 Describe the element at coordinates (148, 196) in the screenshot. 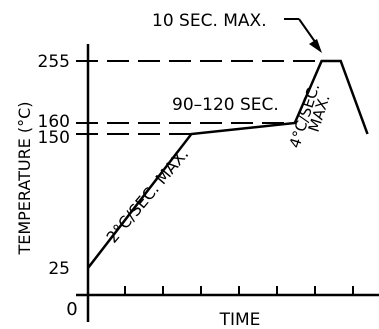

I see `annotation-2c-sec-max: 2°C/SEC. MAX.` at that location.